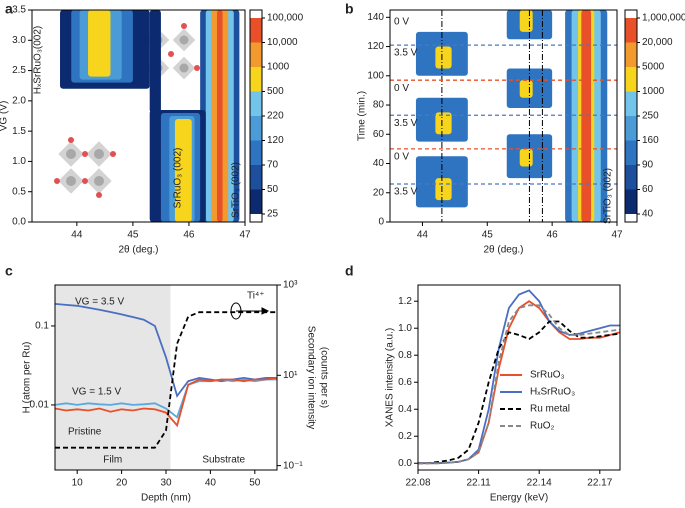 The height and width of the screenshot is (508, 685). What do you see at coordinates (405, 301) in the screenshot?
I see `y-tick-label: 1.2` at bounding box center [405, 301].